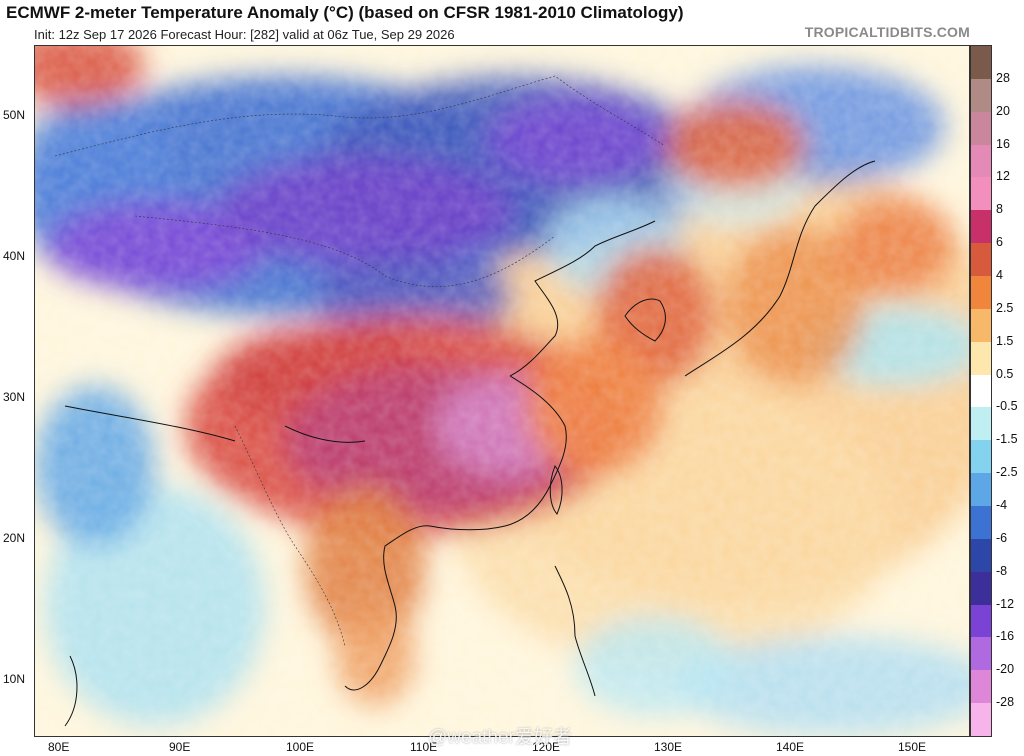 The width and height of the screenshot is (1024, 756). Describe the element at coordinates (1005, 307) in the screenshot. I see `colorbar-tick-label: 2.5` at that location.